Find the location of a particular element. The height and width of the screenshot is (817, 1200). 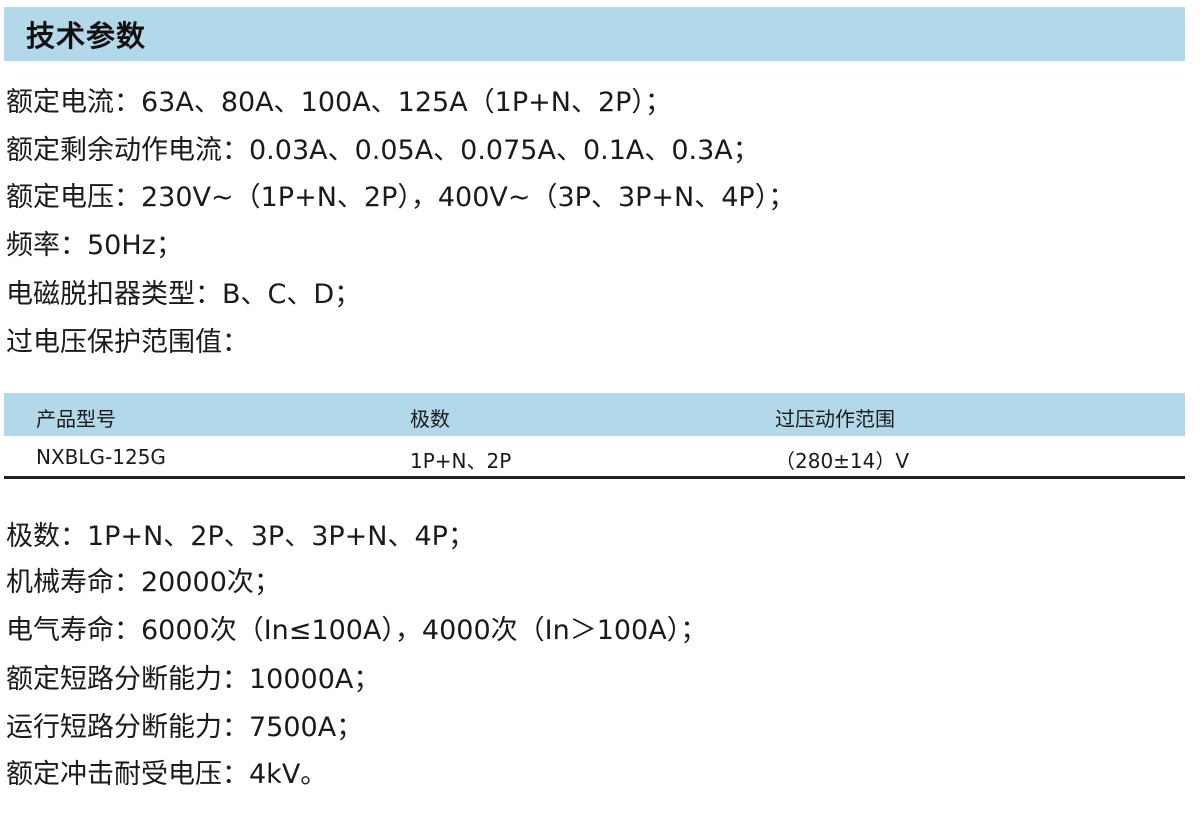

table-cell-model: NXBLG-125G is located at coordinates (101, 457).